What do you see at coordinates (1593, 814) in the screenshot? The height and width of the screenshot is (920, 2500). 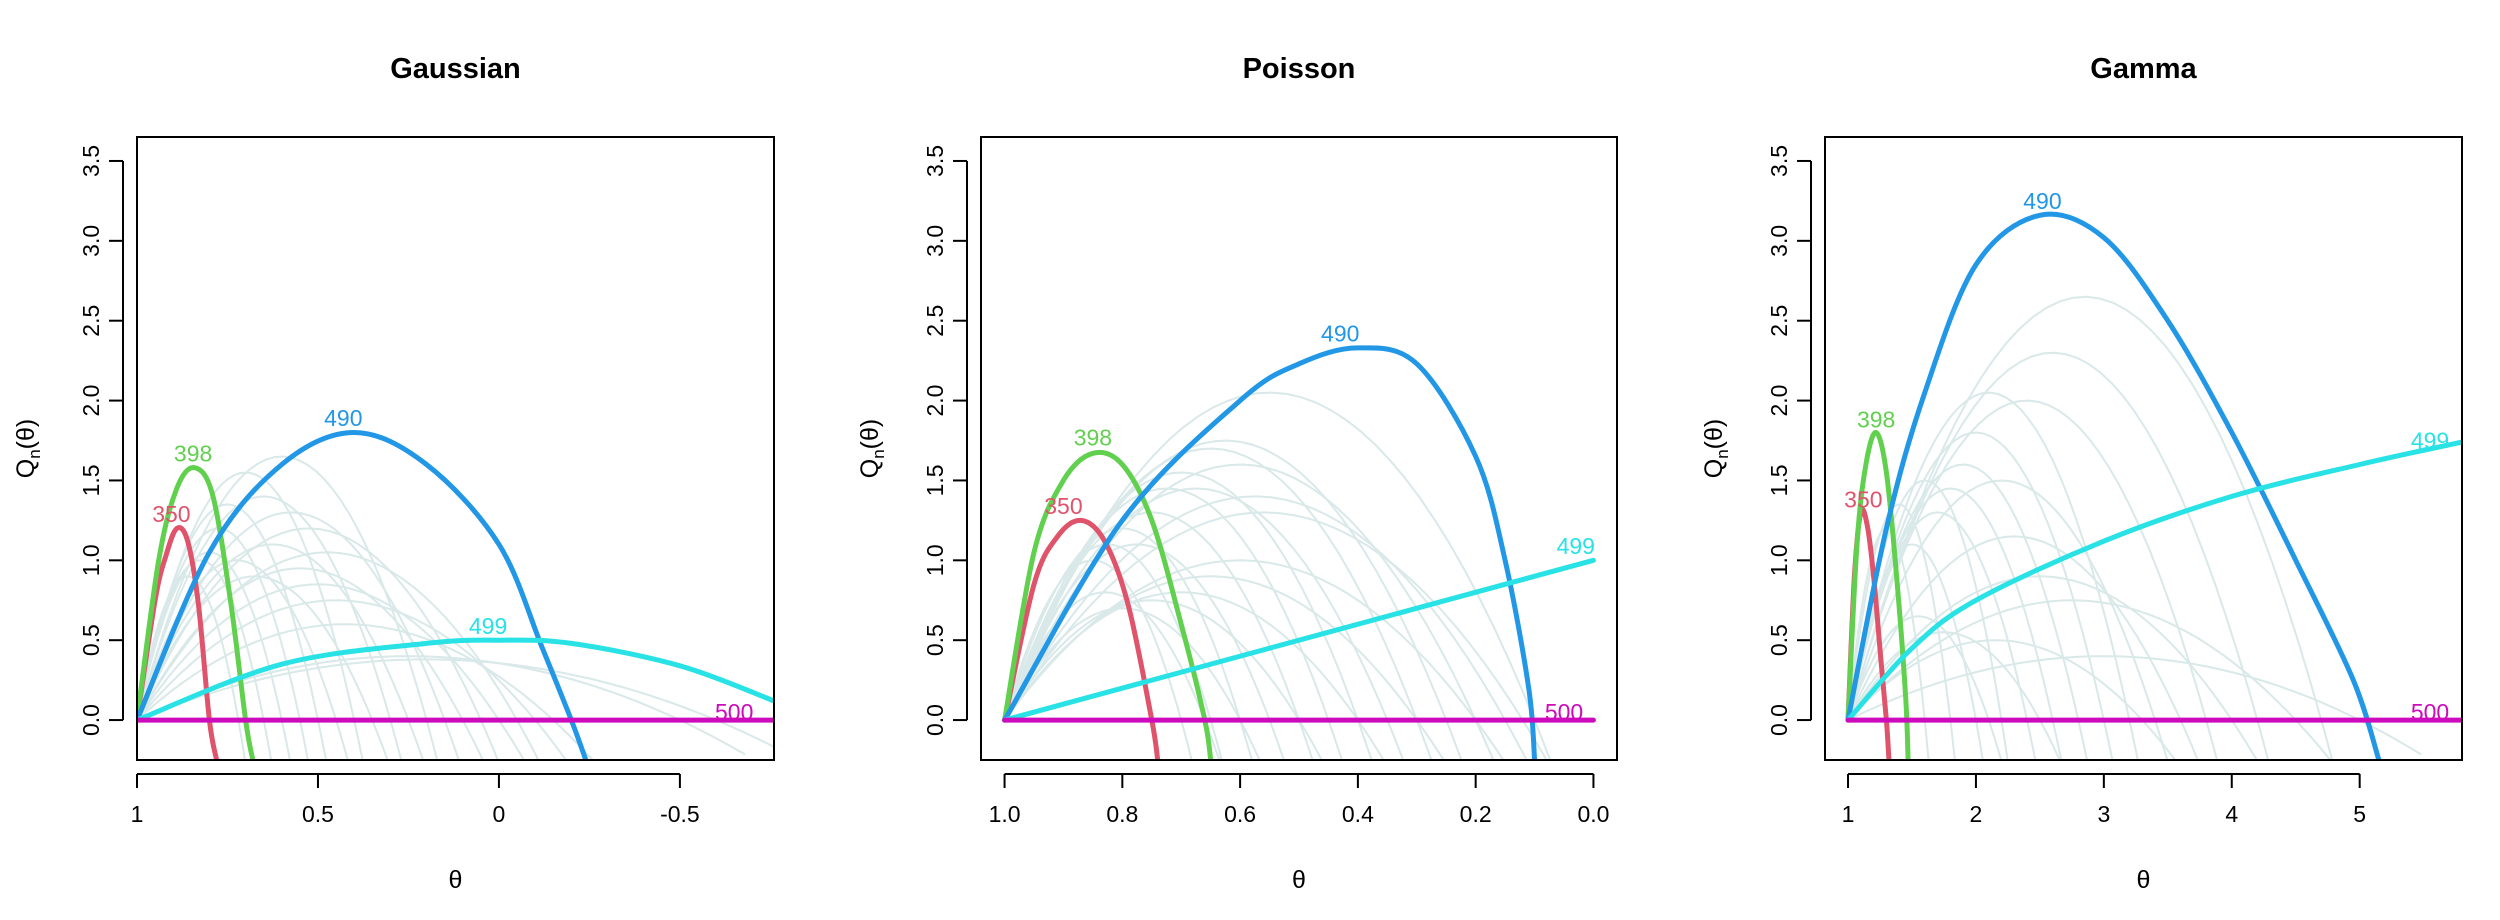 I see `x-tick-label: 0.0` at bounding box center [1593, 814].